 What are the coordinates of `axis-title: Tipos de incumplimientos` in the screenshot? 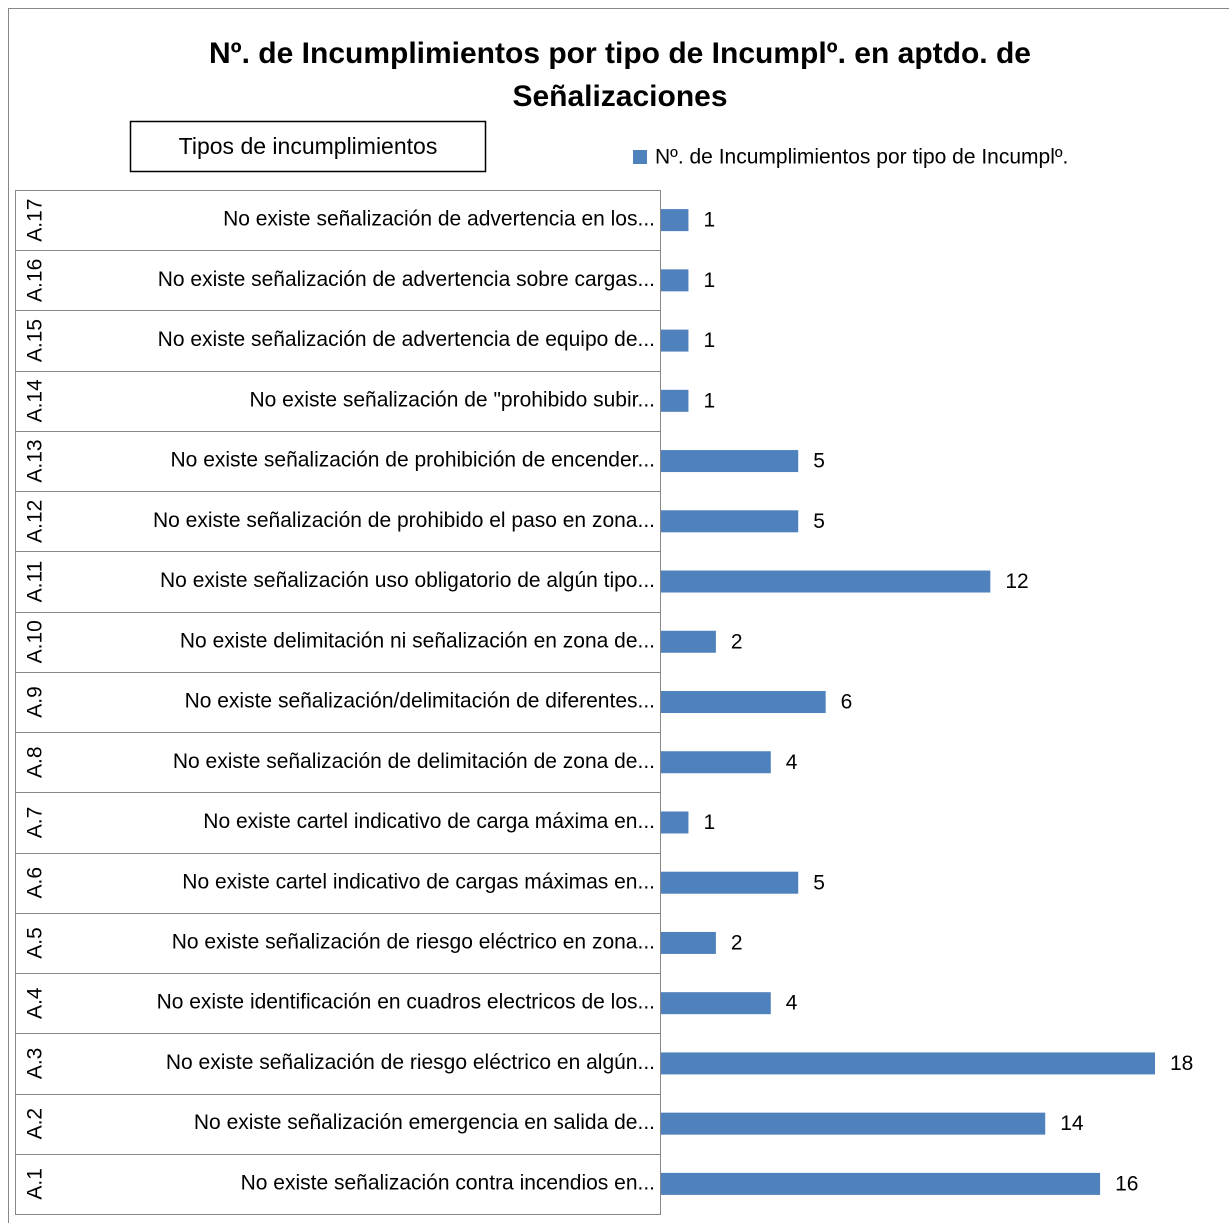 It's located at (308, 146).